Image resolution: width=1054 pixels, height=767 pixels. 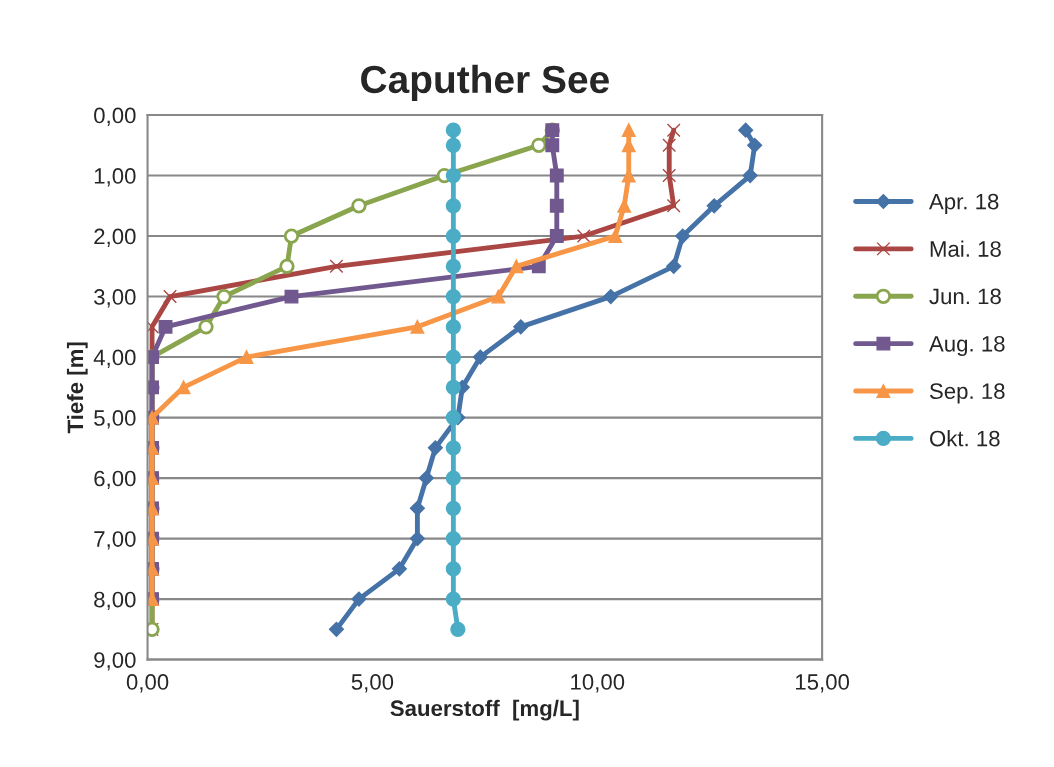 What do you see at coordinates (115, 601) in the screenshot?
I see `y-tick-label: 8,00` at bounding box center [115, 601].